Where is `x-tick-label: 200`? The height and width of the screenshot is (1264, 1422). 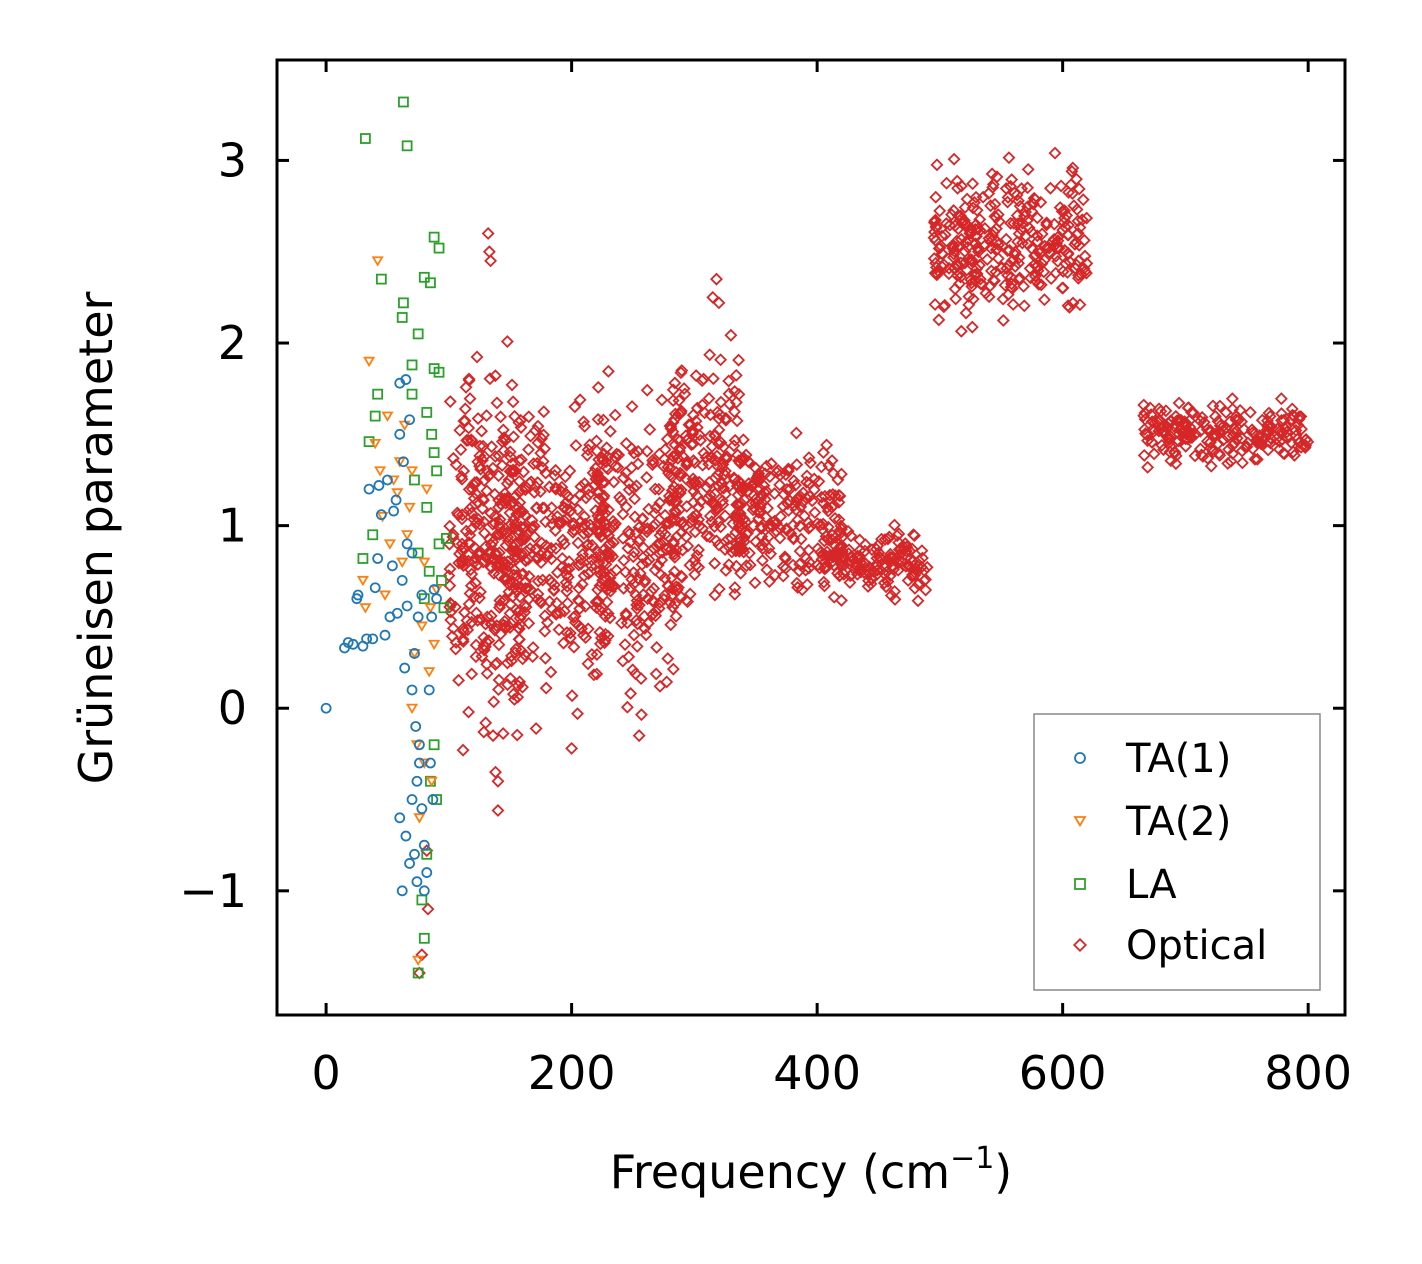 x-tick-label: 200 is located at coordinates (572, 1073).